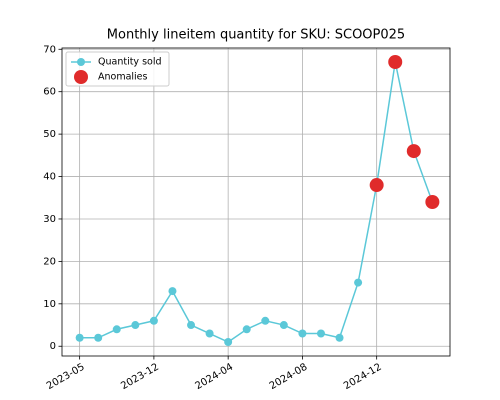  Describe the element at coordinates (49, 92) in the screenshot. I see `y-tick-label: 60` at that location.